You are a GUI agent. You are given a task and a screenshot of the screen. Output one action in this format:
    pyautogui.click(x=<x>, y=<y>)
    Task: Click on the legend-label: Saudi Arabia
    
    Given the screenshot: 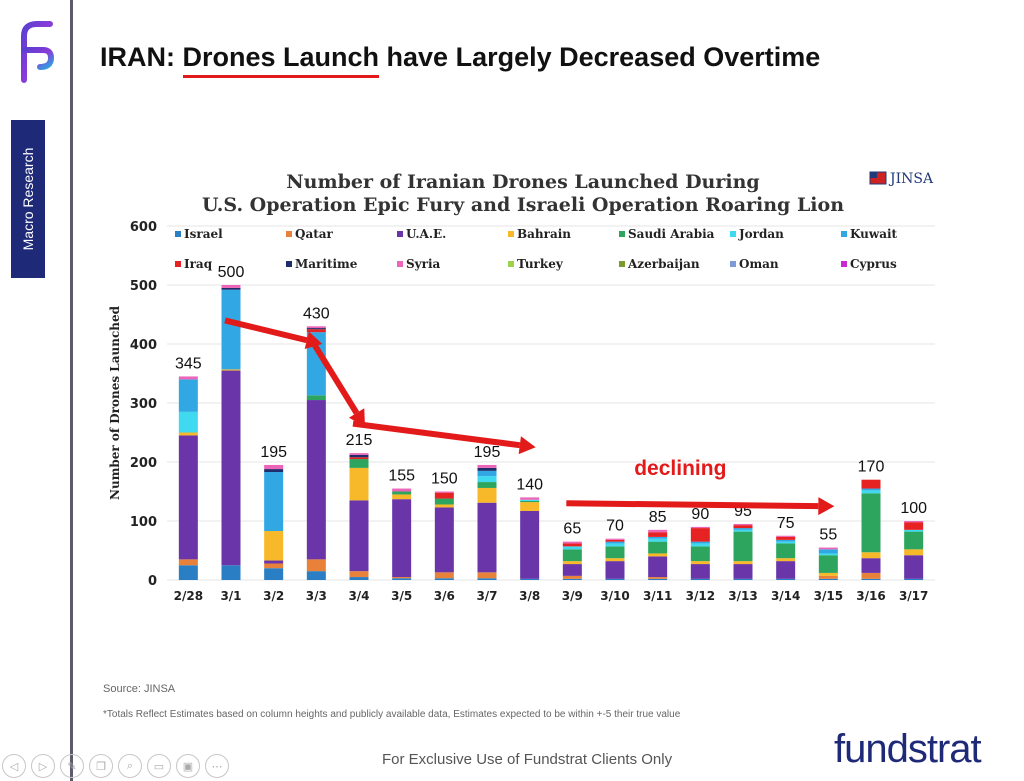 What is the action you would take?
    pyautogui.click(x=671, y=234)
    